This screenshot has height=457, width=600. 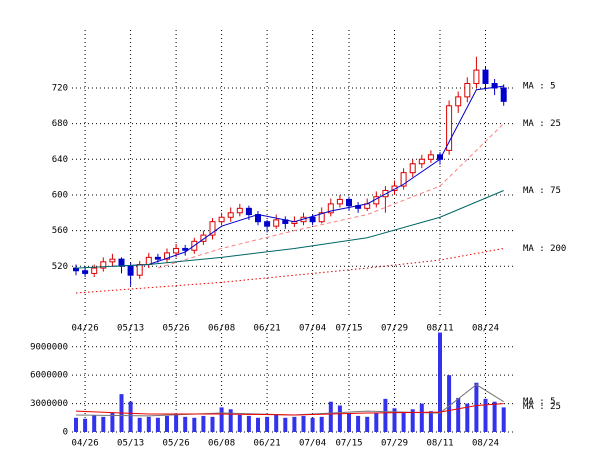 I want to click on x-tick-label: 07/04, so click(x=312, y=329).